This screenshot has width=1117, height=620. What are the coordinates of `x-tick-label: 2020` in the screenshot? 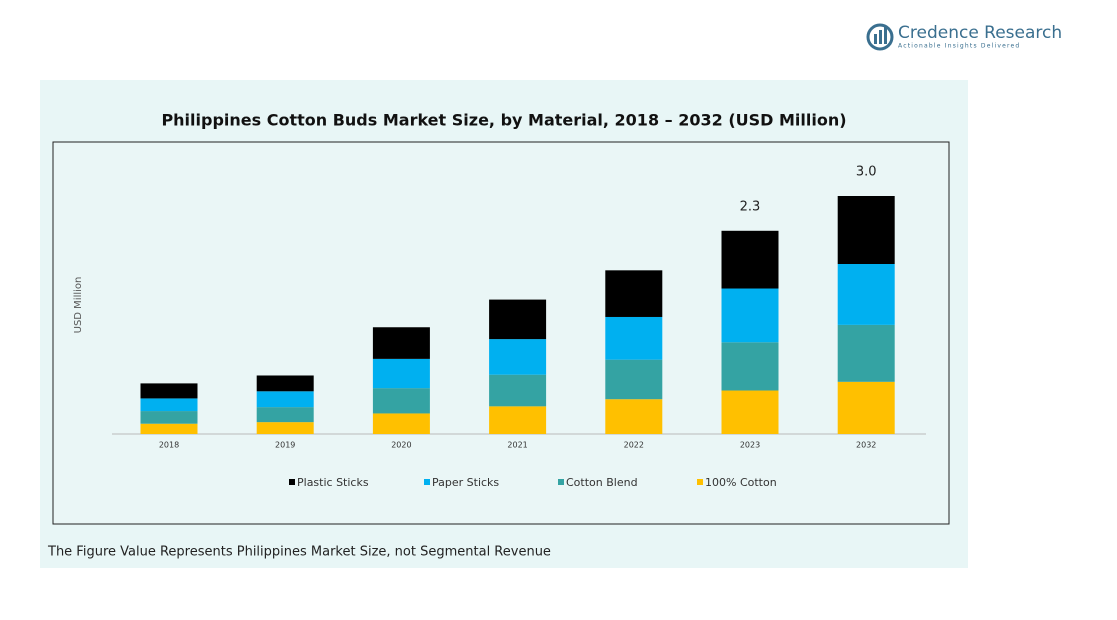 It's located at (401, 445).